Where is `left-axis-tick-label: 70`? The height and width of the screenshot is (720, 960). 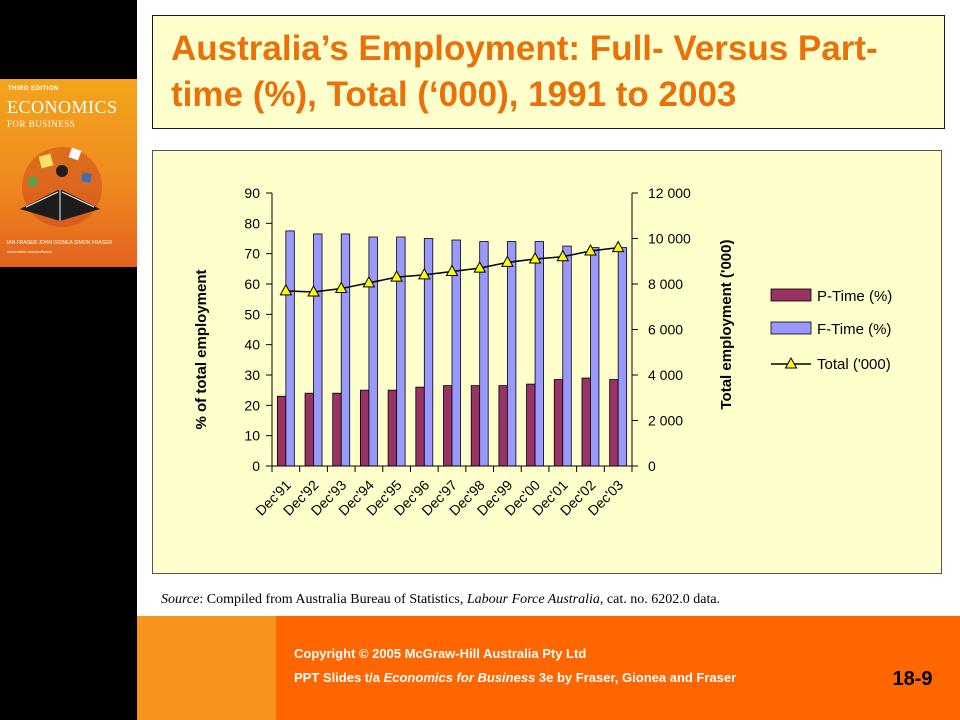
left-axis-tick-label: 70 is located at coordinates (252, 254).